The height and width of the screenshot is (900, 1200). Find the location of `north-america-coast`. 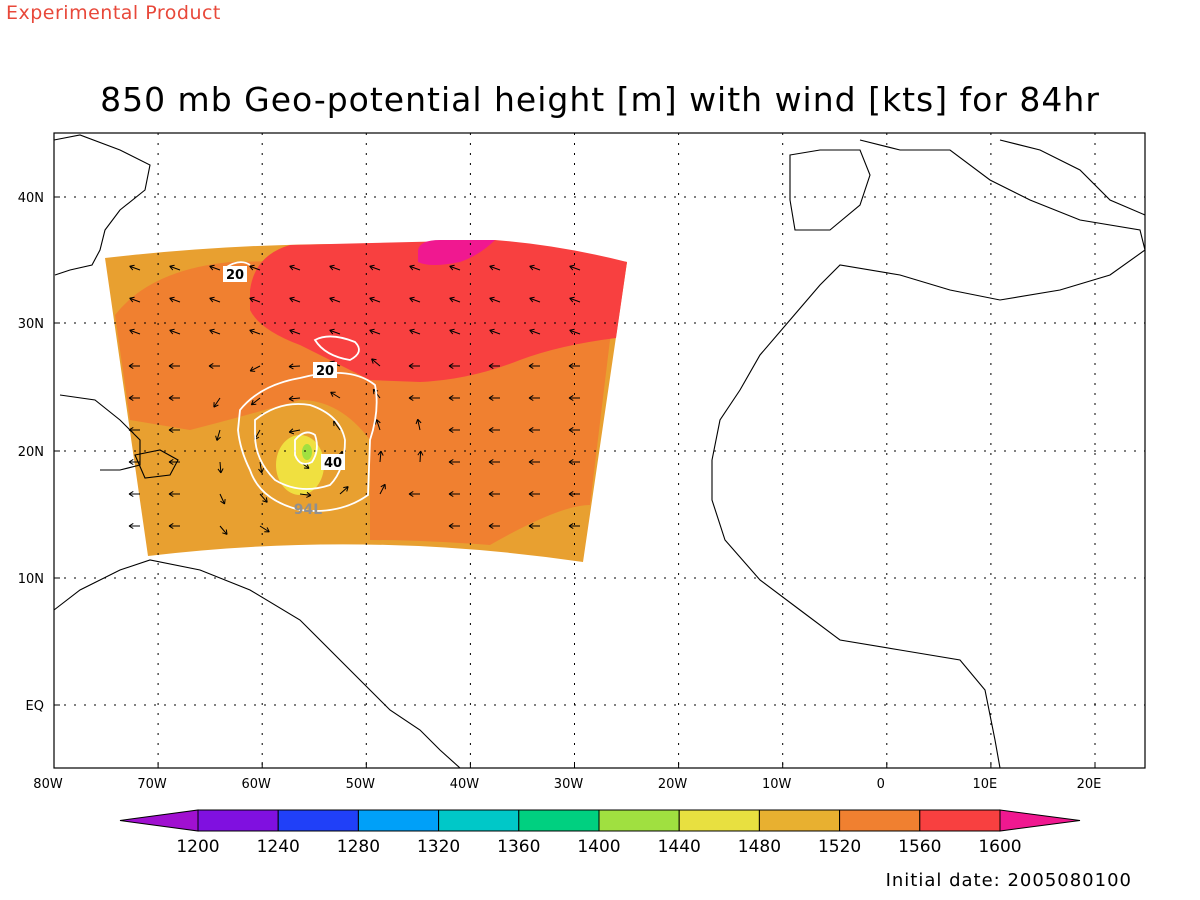

north-america-coast is located at coordinates (102, 205).